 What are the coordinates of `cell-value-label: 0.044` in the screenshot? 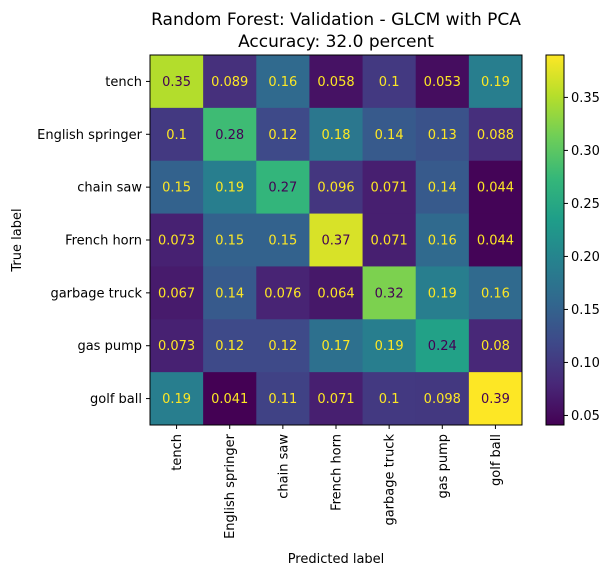 It's located at (495, 188).